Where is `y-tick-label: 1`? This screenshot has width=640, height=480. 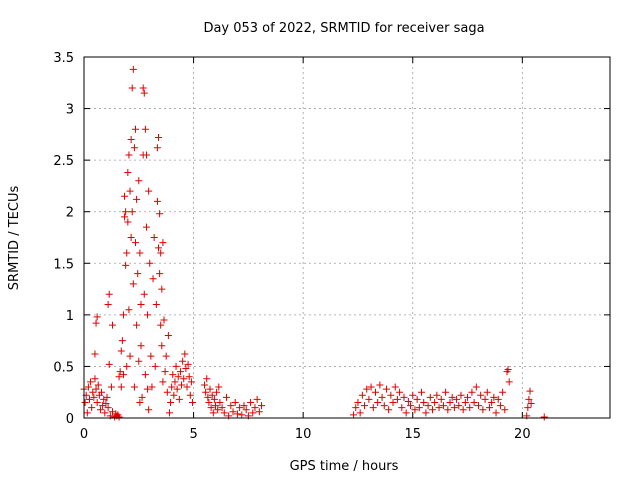
y-tick-label: 1 is located at coordinates (70, 316).